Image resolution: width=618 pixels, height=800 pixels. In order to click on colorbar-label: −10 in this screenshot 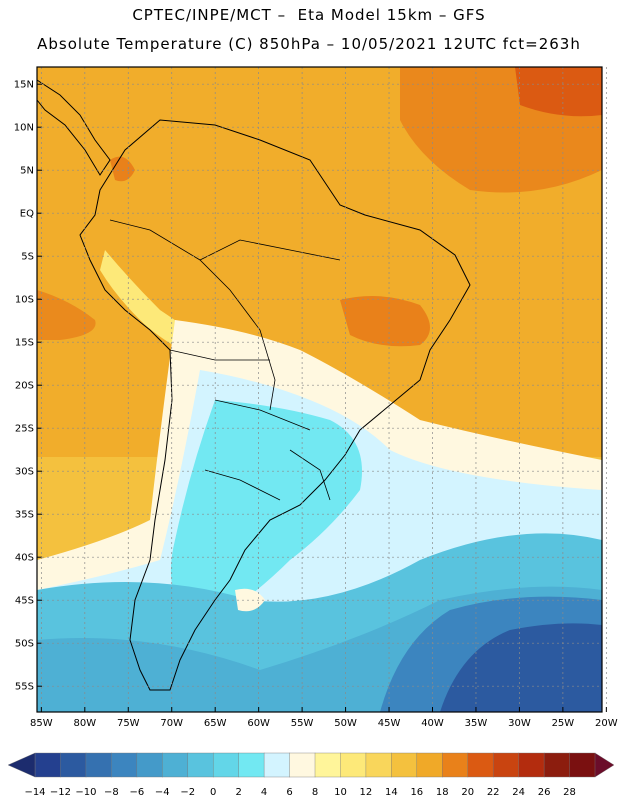, I will do `click(85, 792)`.